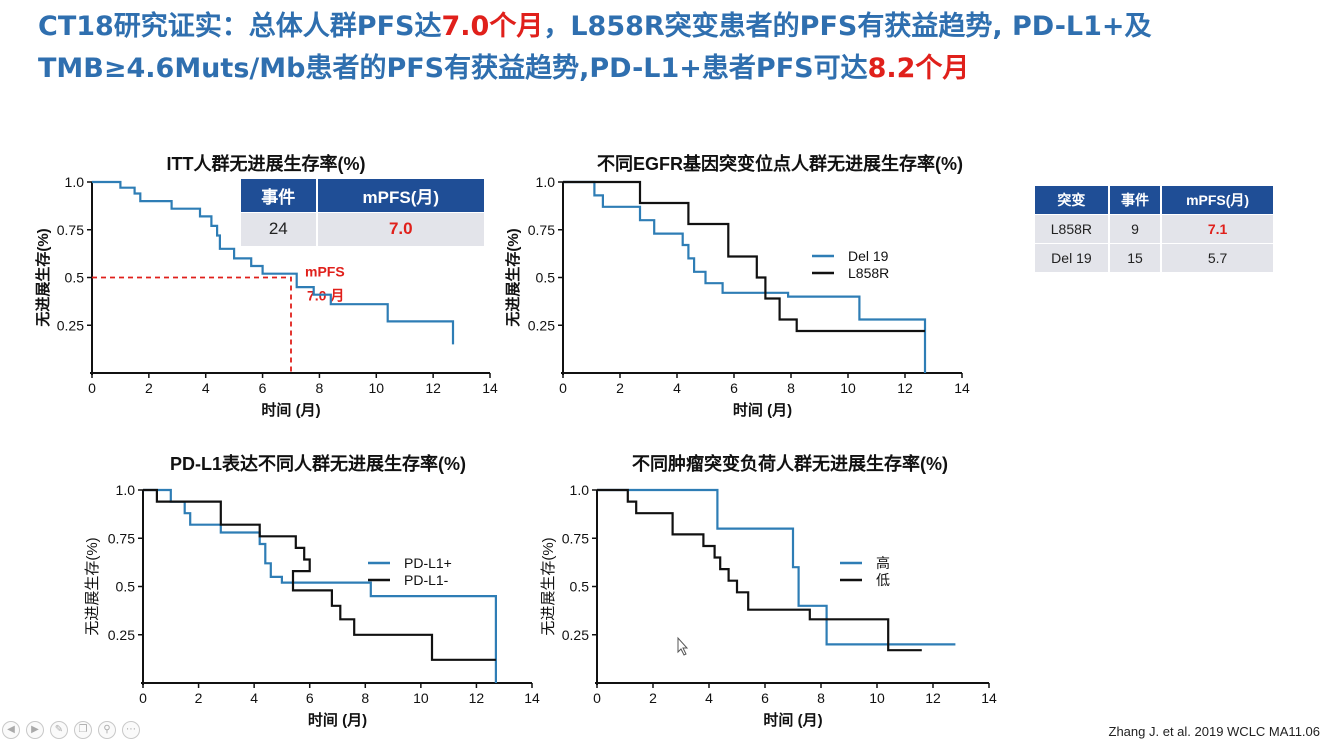 Image resolution: width=1320 pixels, height=741 pixels. I want to click on citation: Zhang J. et al. 2019 WCLC MA11.06, so click(1214, 731).